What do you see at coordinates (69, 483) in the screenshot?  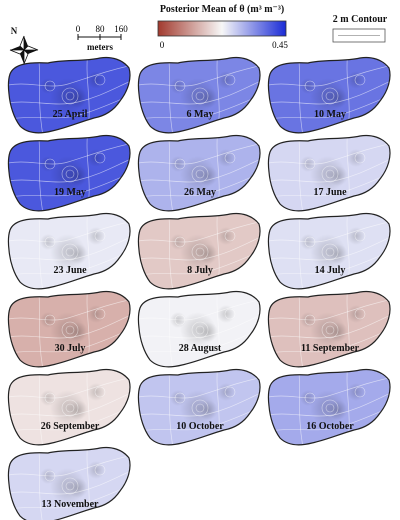 I see `map-panel-13-november: 13 November` at bounding box center [69, 483].